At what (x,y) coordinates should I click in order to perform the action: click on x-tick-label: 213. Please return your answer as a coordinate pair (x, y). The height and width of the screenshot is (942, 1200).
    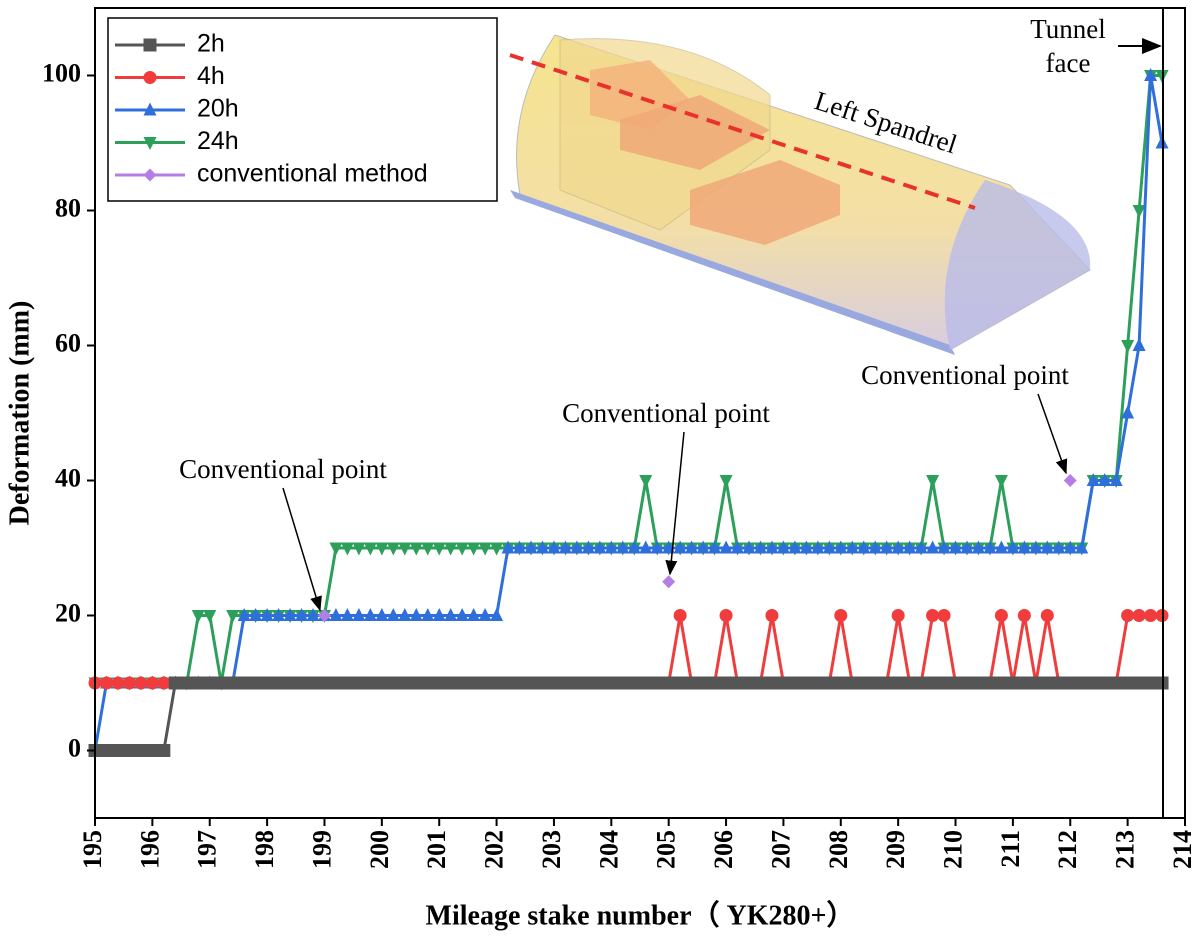
    Looking at the image, I should click on (1125, 849).